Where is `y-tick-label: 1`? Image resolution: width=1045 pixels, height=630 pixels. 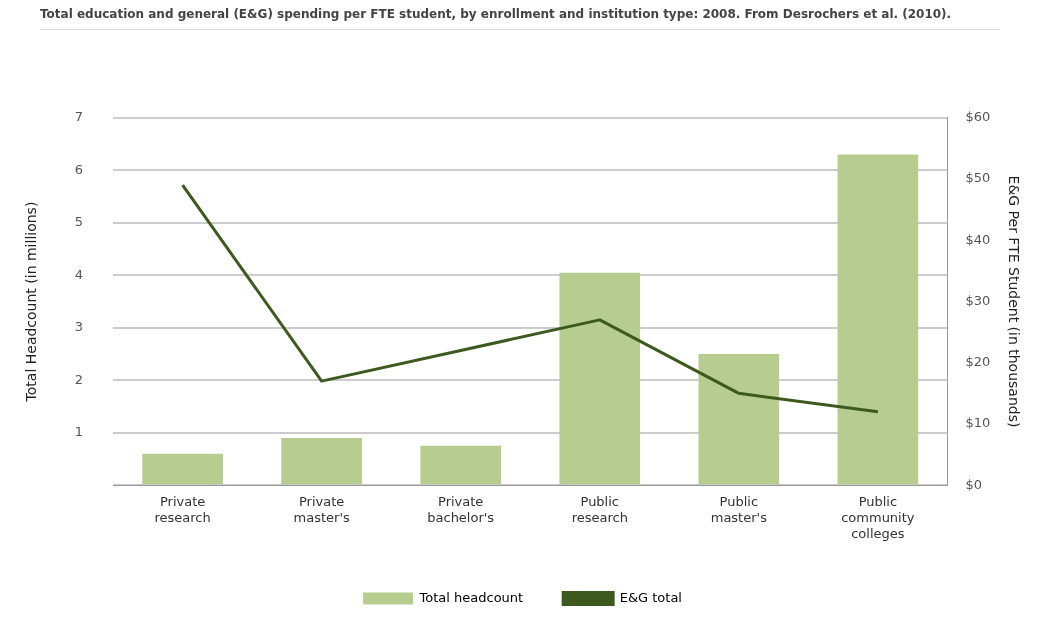 y-tick-label: 1 is located at coordinates (79, 432).